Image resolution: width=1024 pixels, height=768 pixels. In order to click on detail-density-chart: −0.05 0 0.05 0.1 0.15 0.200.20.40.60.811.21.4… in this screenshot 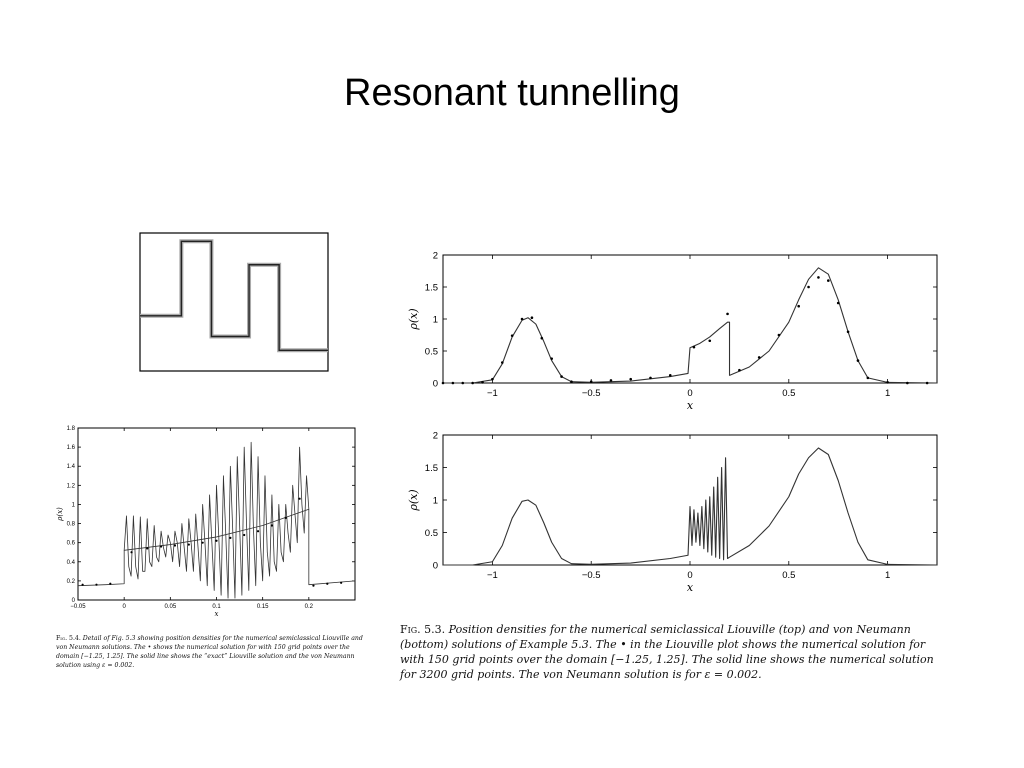, I will do `click(206, 522)`.